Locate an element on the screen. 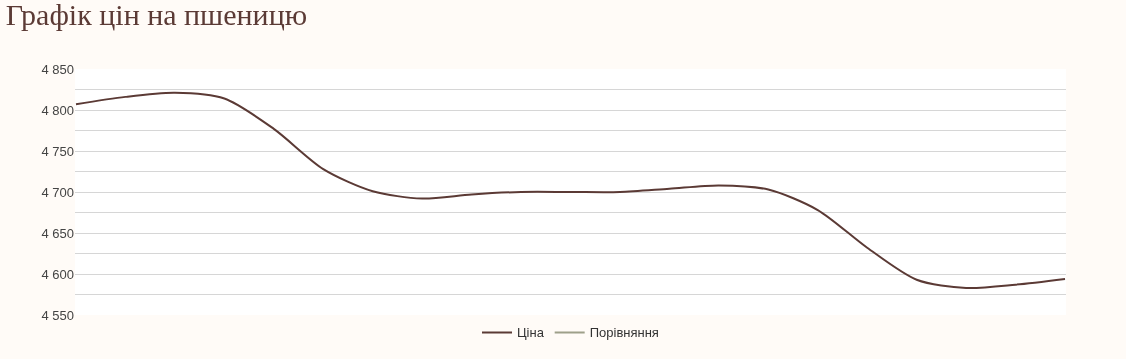 This screenshot has height=359, width=1126. legend-label: Ціна is located at coordinates (531, 333).